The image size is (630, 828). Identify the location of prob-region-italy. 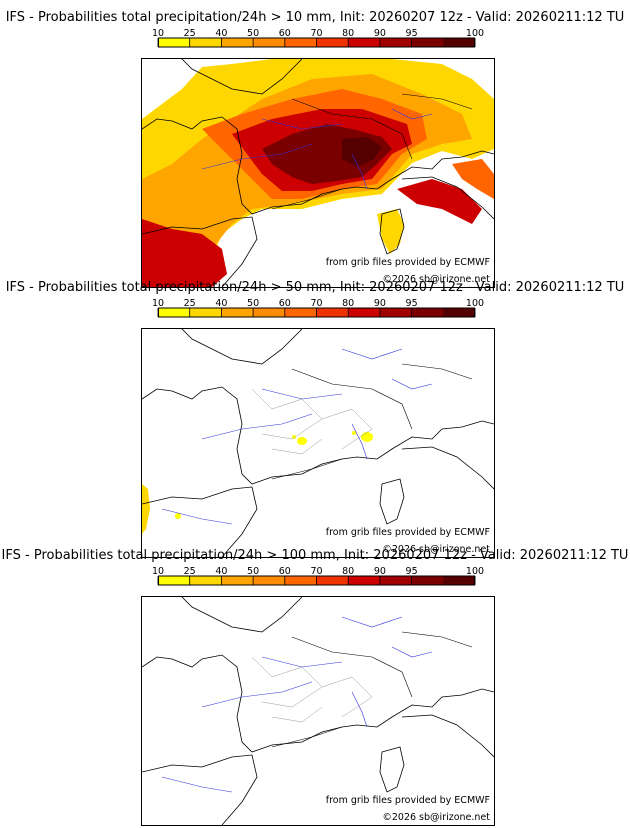
(439, 201).